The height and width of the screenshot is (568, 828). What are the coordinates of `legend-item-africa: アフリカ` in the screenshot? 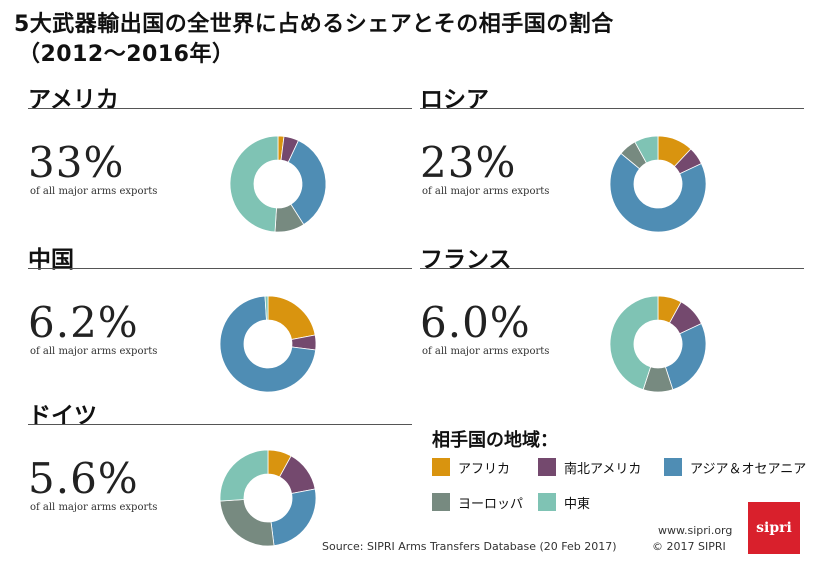 It's located at (471, 467).